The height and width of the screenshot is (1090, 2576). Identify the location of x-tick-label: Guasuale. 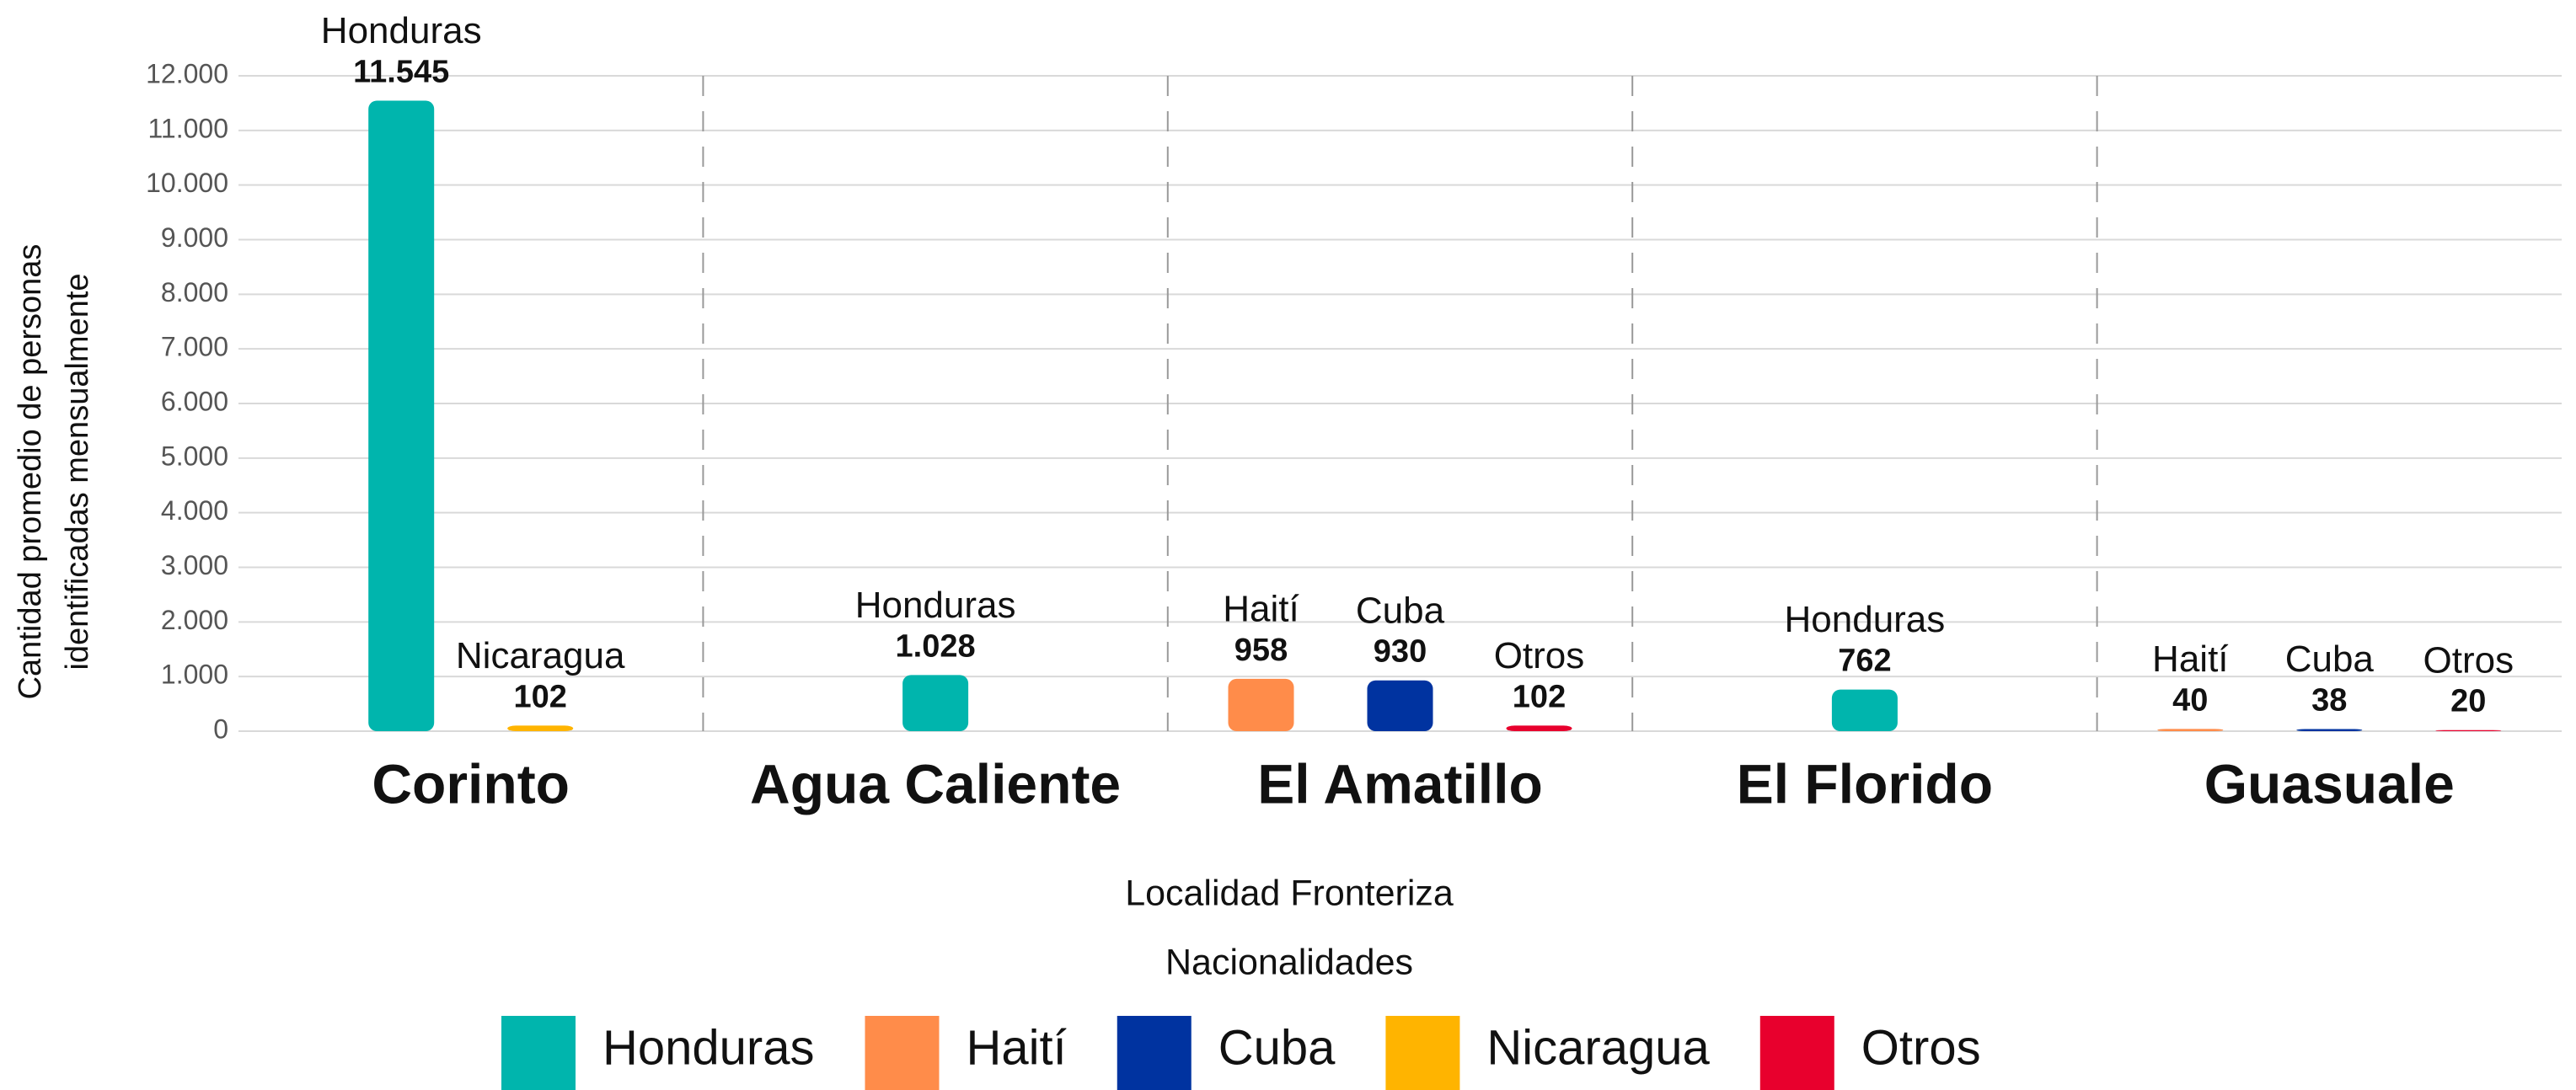
(2329, 783).